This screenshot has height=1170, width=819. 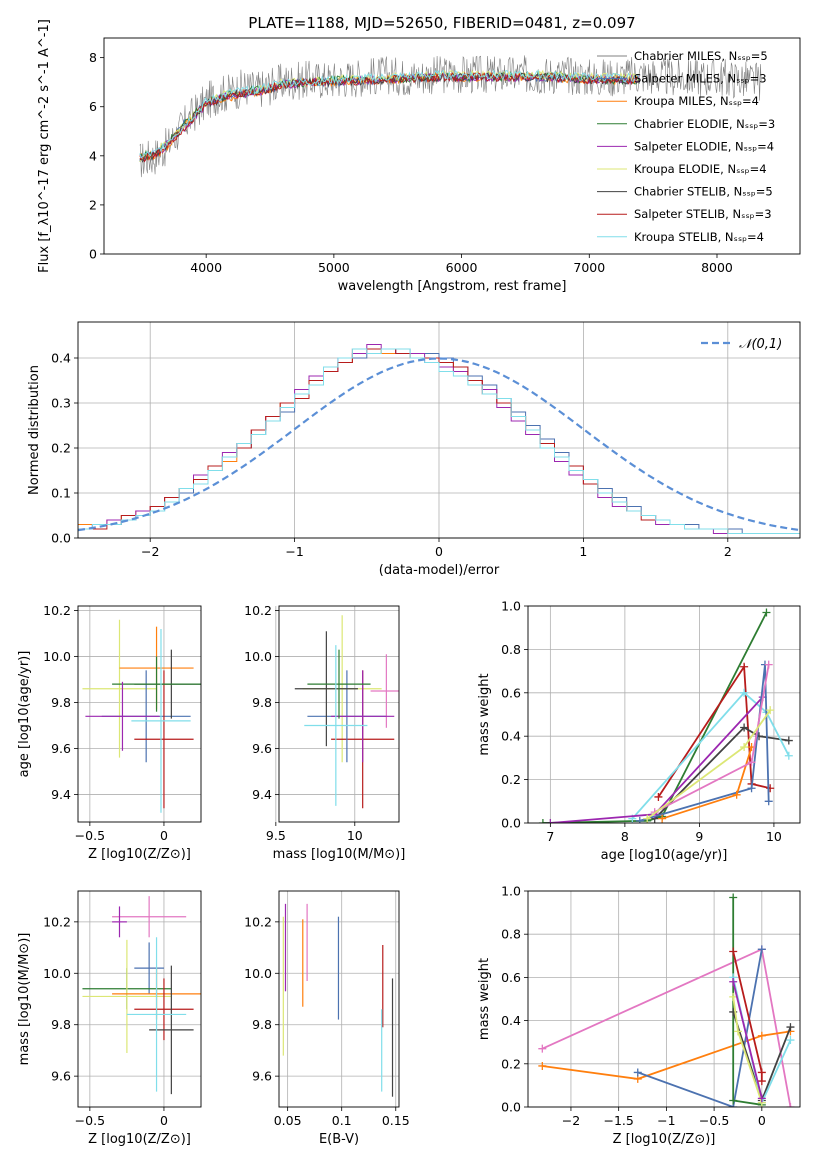 What do you see at coordinates (34, 430) in the screenshot?
I see `y-axis-label: Normed distribution` at bounding box center [34, 430].